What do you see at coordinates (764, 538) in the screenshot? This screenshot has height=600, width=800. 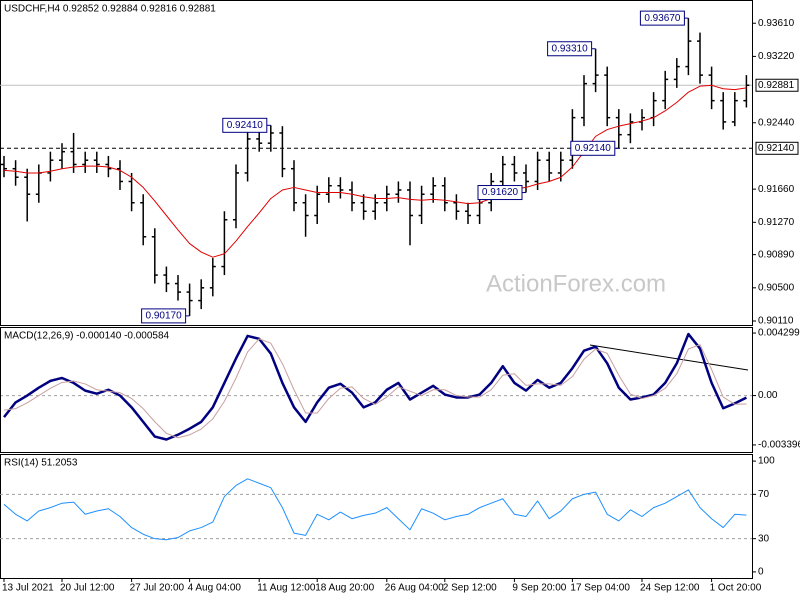 I see `y-tick-label: 30` at bounding box center [764, 538].